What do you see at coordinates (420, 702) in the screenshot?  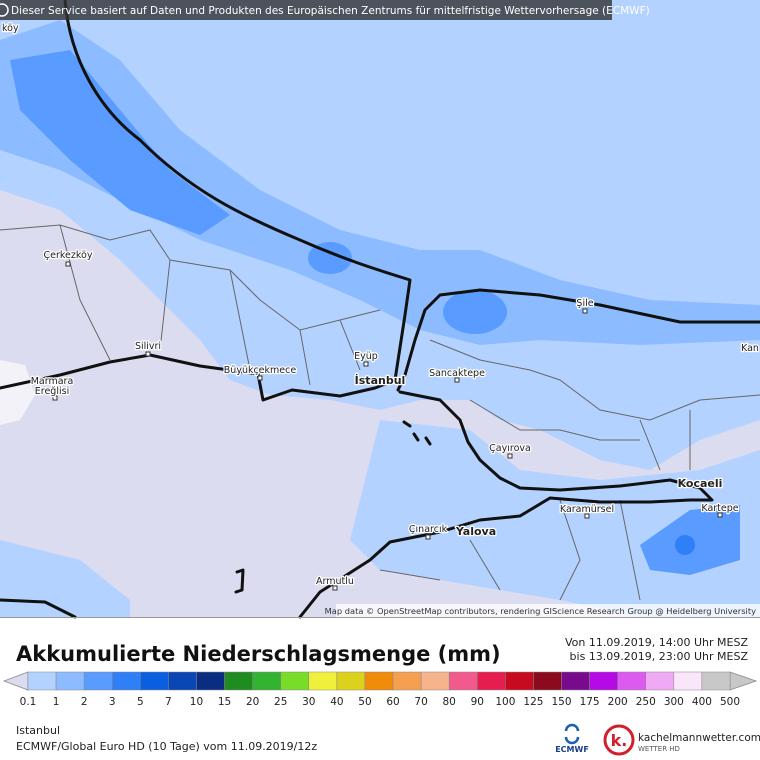 I see `legend-label: 70` at bounding box center [420, 702].